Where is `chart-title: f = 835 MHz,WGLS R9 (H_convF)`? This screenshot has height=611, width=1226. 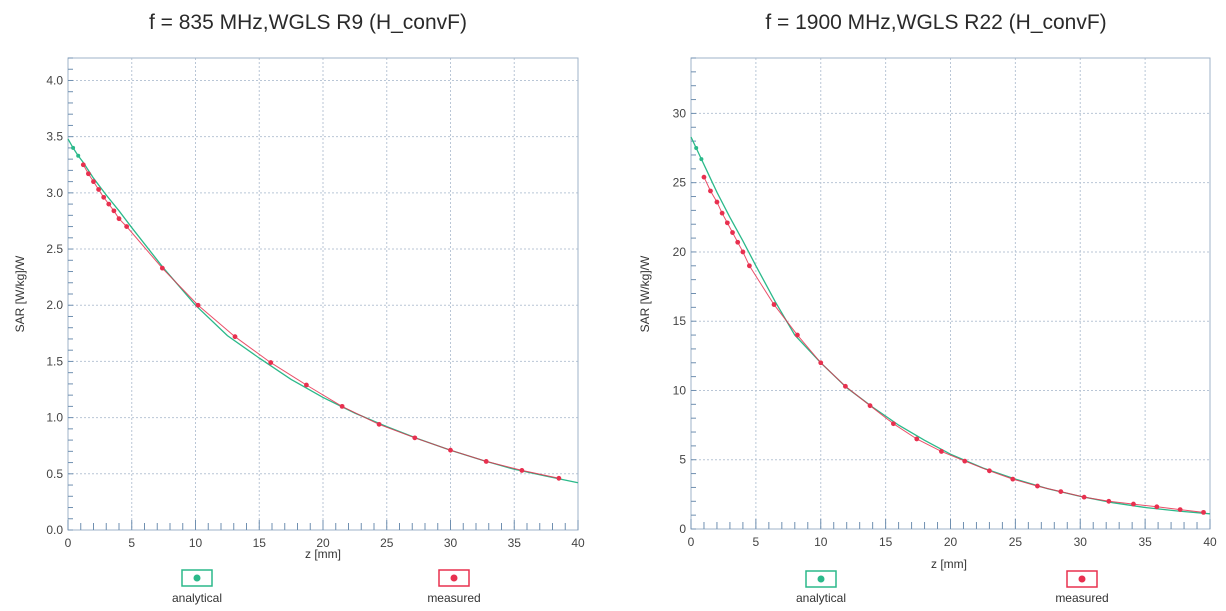 chart-title: f = 835 MHz,WGLS R9 (H_convF) is located at coordinates (308, 22).